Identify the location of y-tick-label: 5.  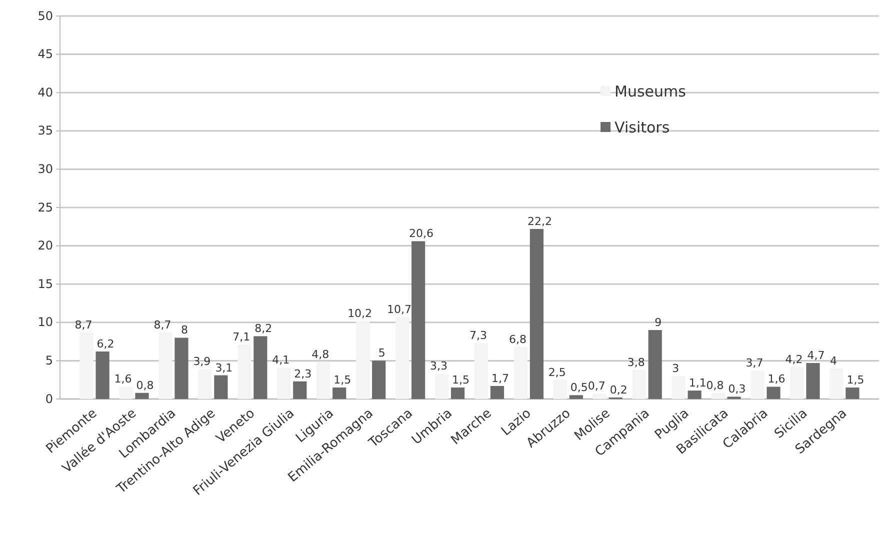
(49, 361).